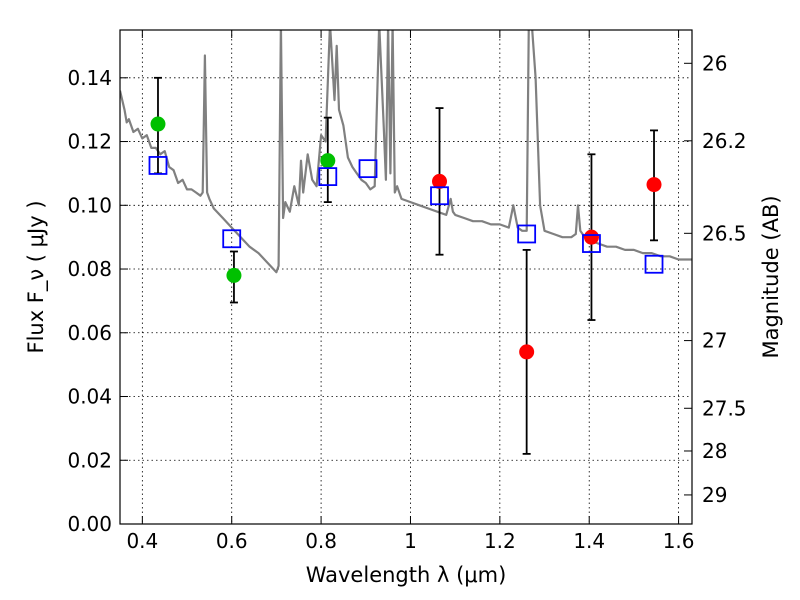 This screenshot has height=600, width=800. Describe the element at coordinates (679, 541) in the screenshot. I see `x-tick-label: 1.6` at that location.